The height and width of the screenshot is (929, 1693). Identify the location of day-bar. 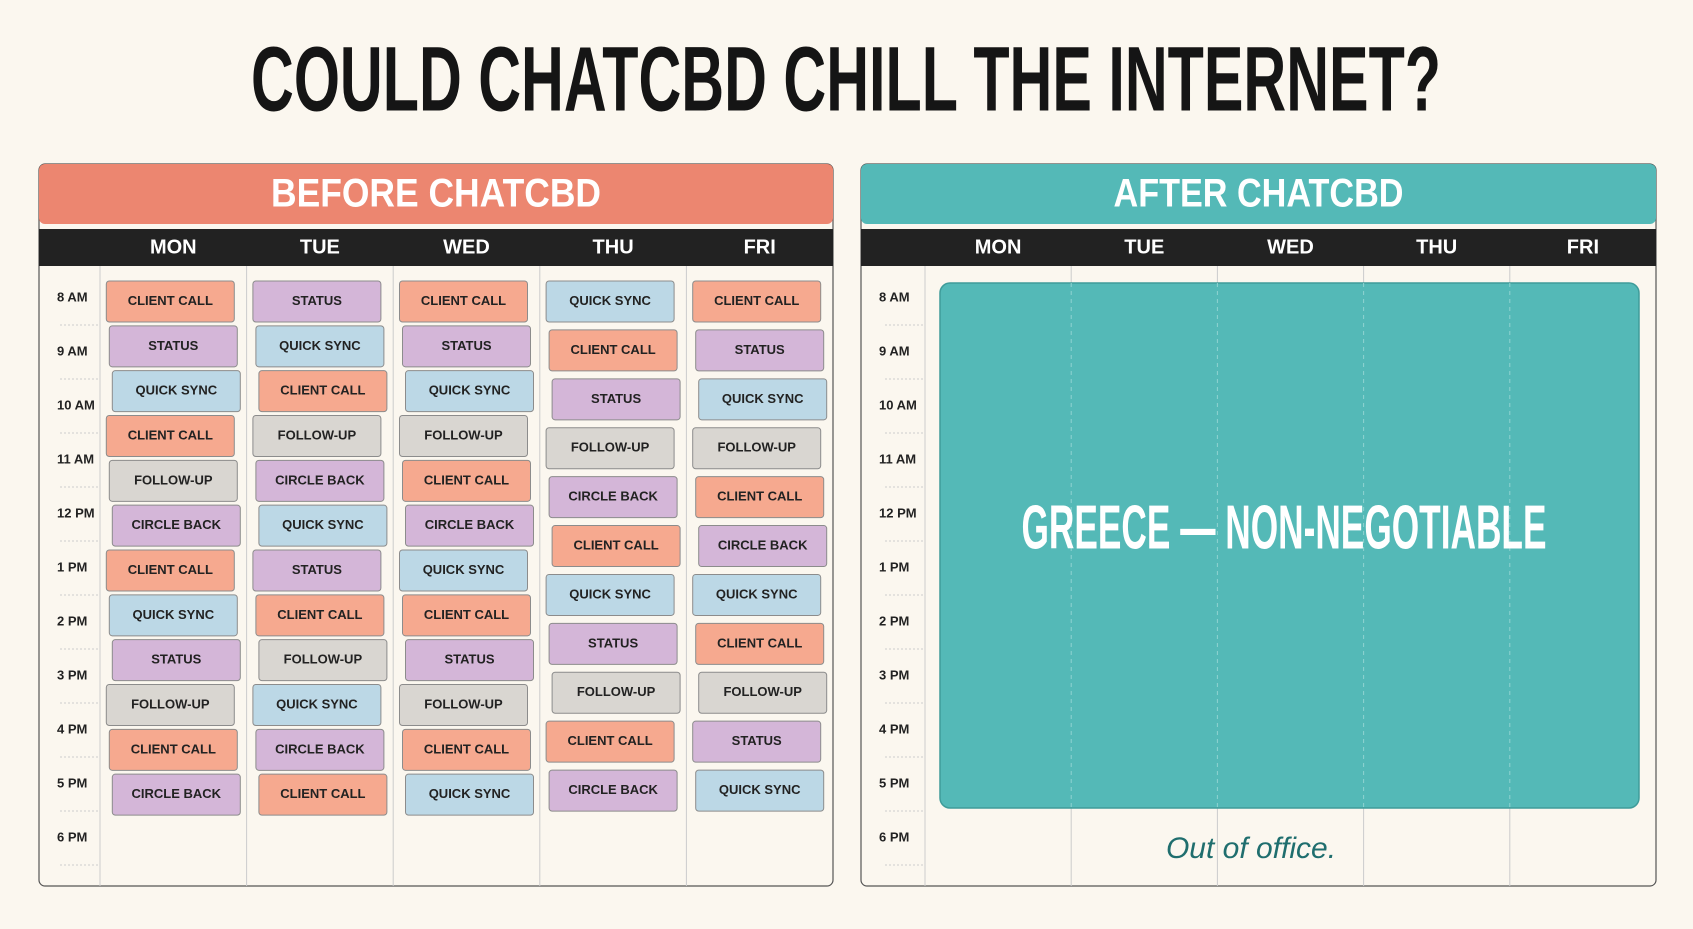
(1258, 247).